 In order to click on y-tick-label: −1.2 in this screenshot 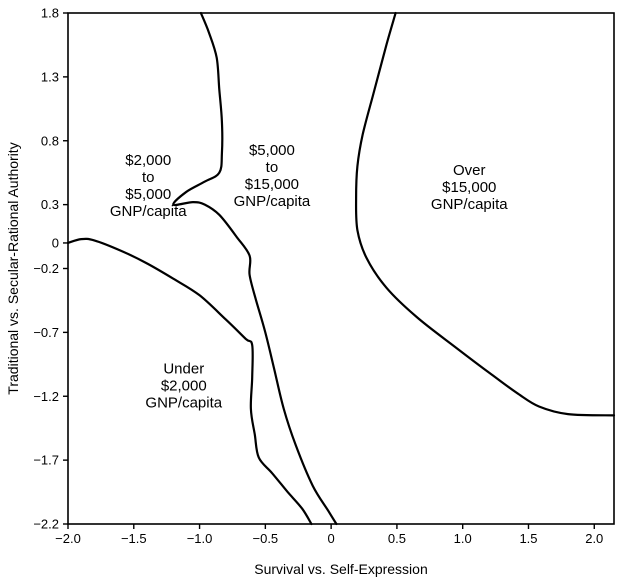, I will do `click(46, 396)`.